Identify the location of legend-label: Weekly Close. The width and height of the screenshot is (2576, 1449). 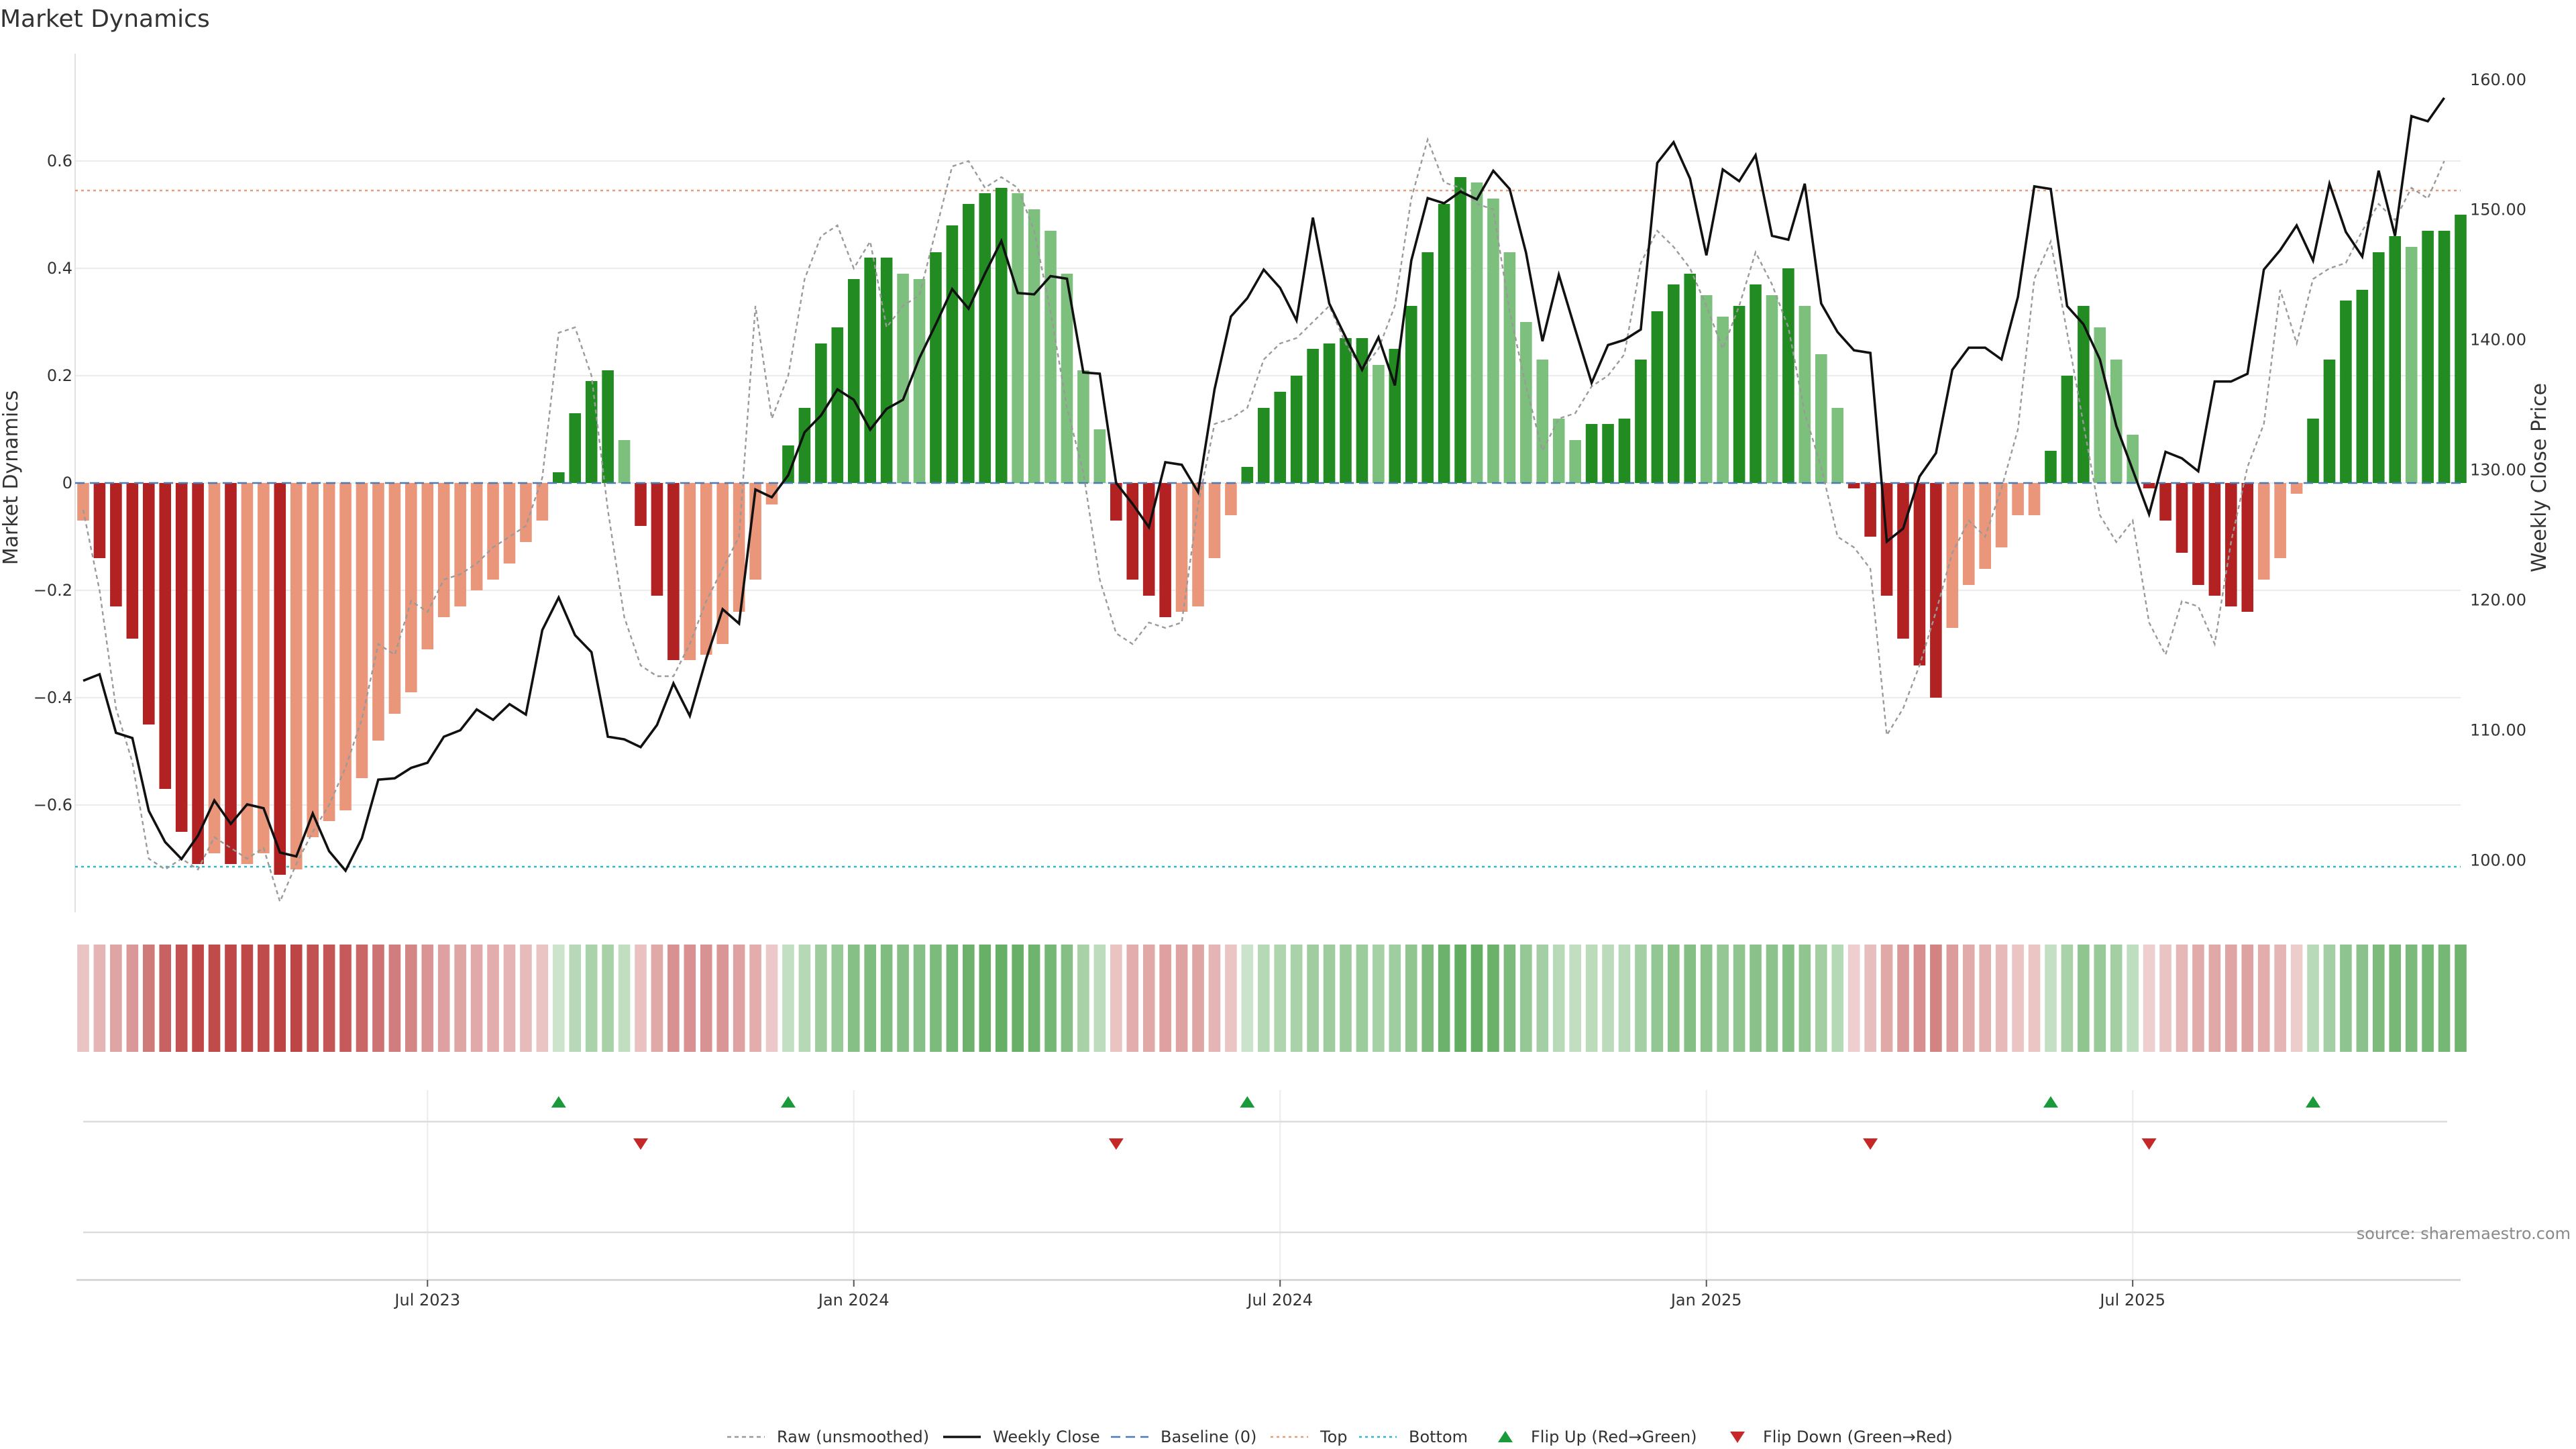
(1046, 1437).